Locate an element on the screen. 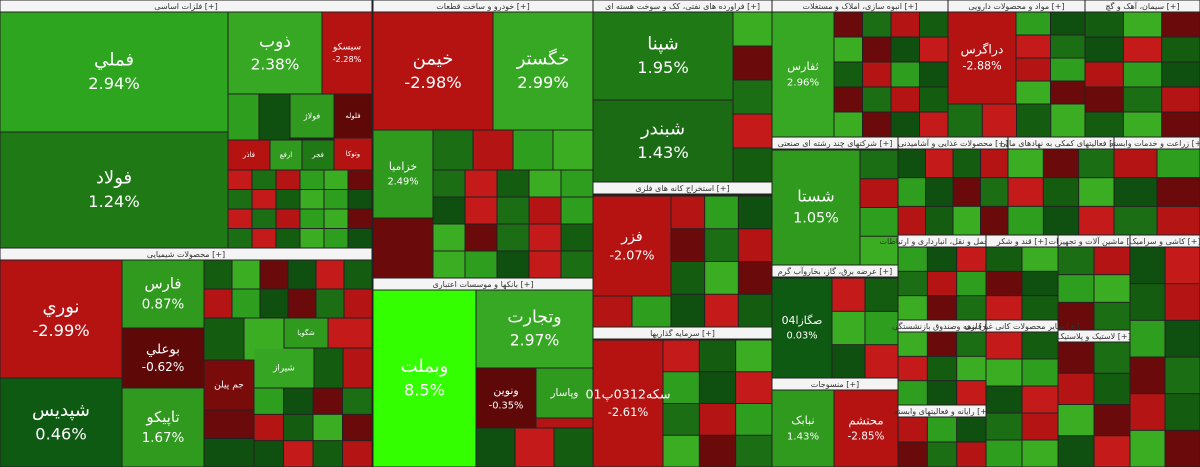  sector-title: فعالیتهای کمکی به نهادهای مالی [+] is located at coordinates (1061, 143).